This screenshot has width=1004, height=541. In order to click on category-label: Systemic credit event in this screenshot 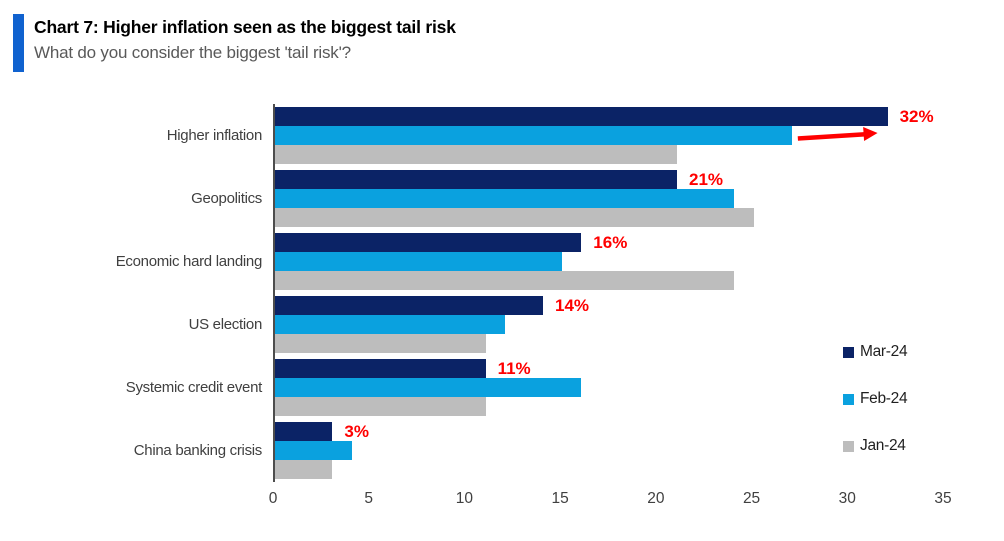, I will do `click(194, 387)`.